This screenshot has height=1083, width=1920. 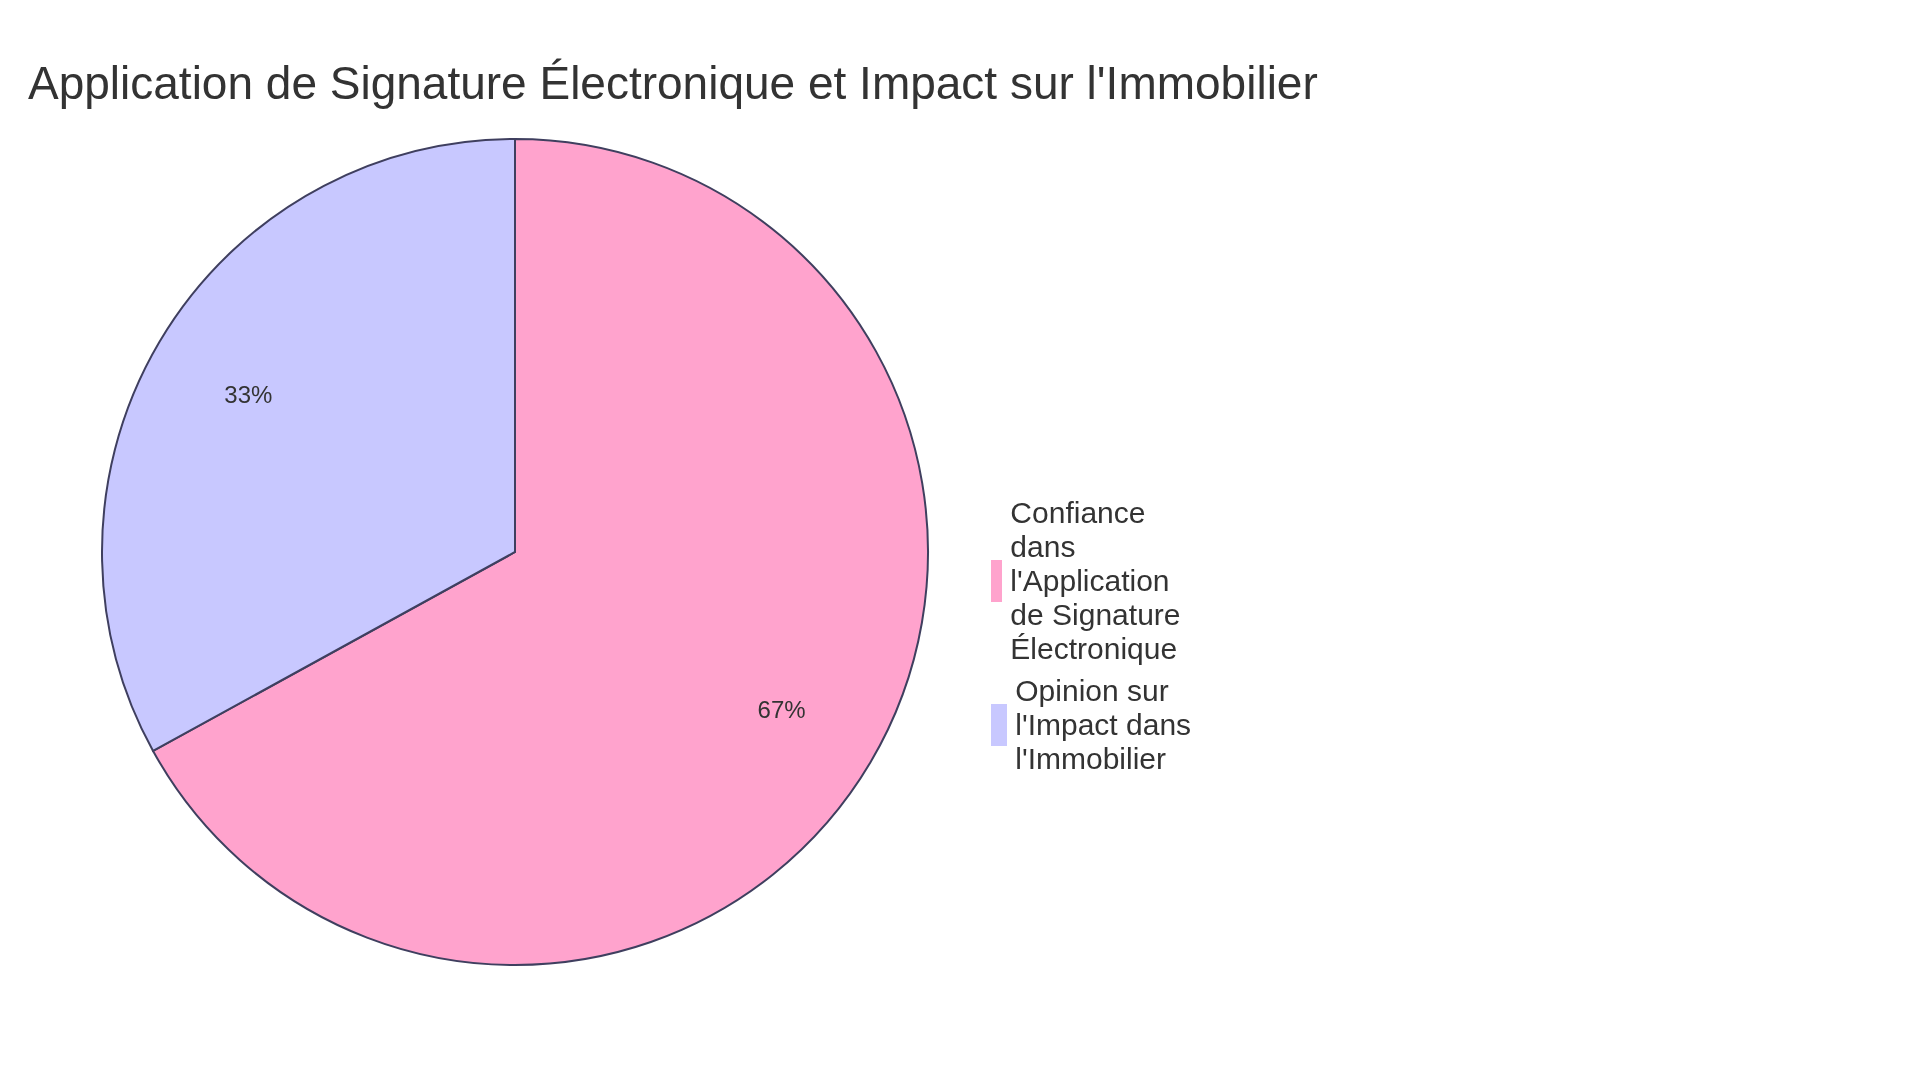 I want to click on legend-label: Opinion sur l'Impact dans l'Immobilier, so click(x=1104, y=725).